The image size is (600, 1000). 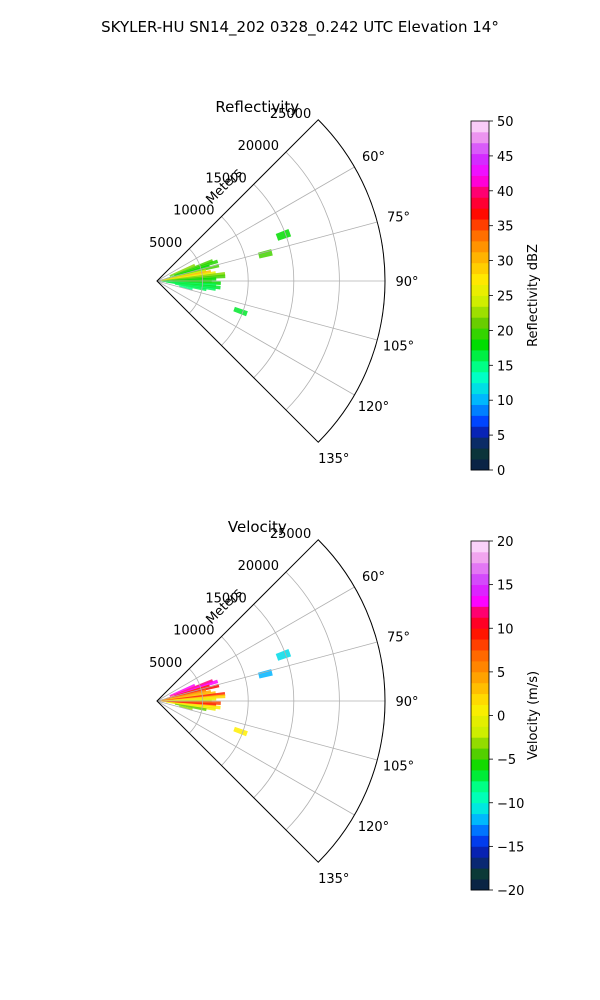 I want to click on radial-tick-label: 5000, so click(x=165, y=243).